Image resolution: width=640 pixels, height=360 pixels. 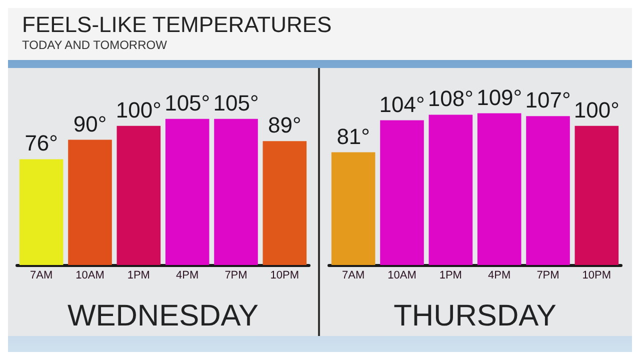 What do you see at coordinates (353, 136) in the screenshot?
I see `data-label: 81°` at bounding box center [353, 136].